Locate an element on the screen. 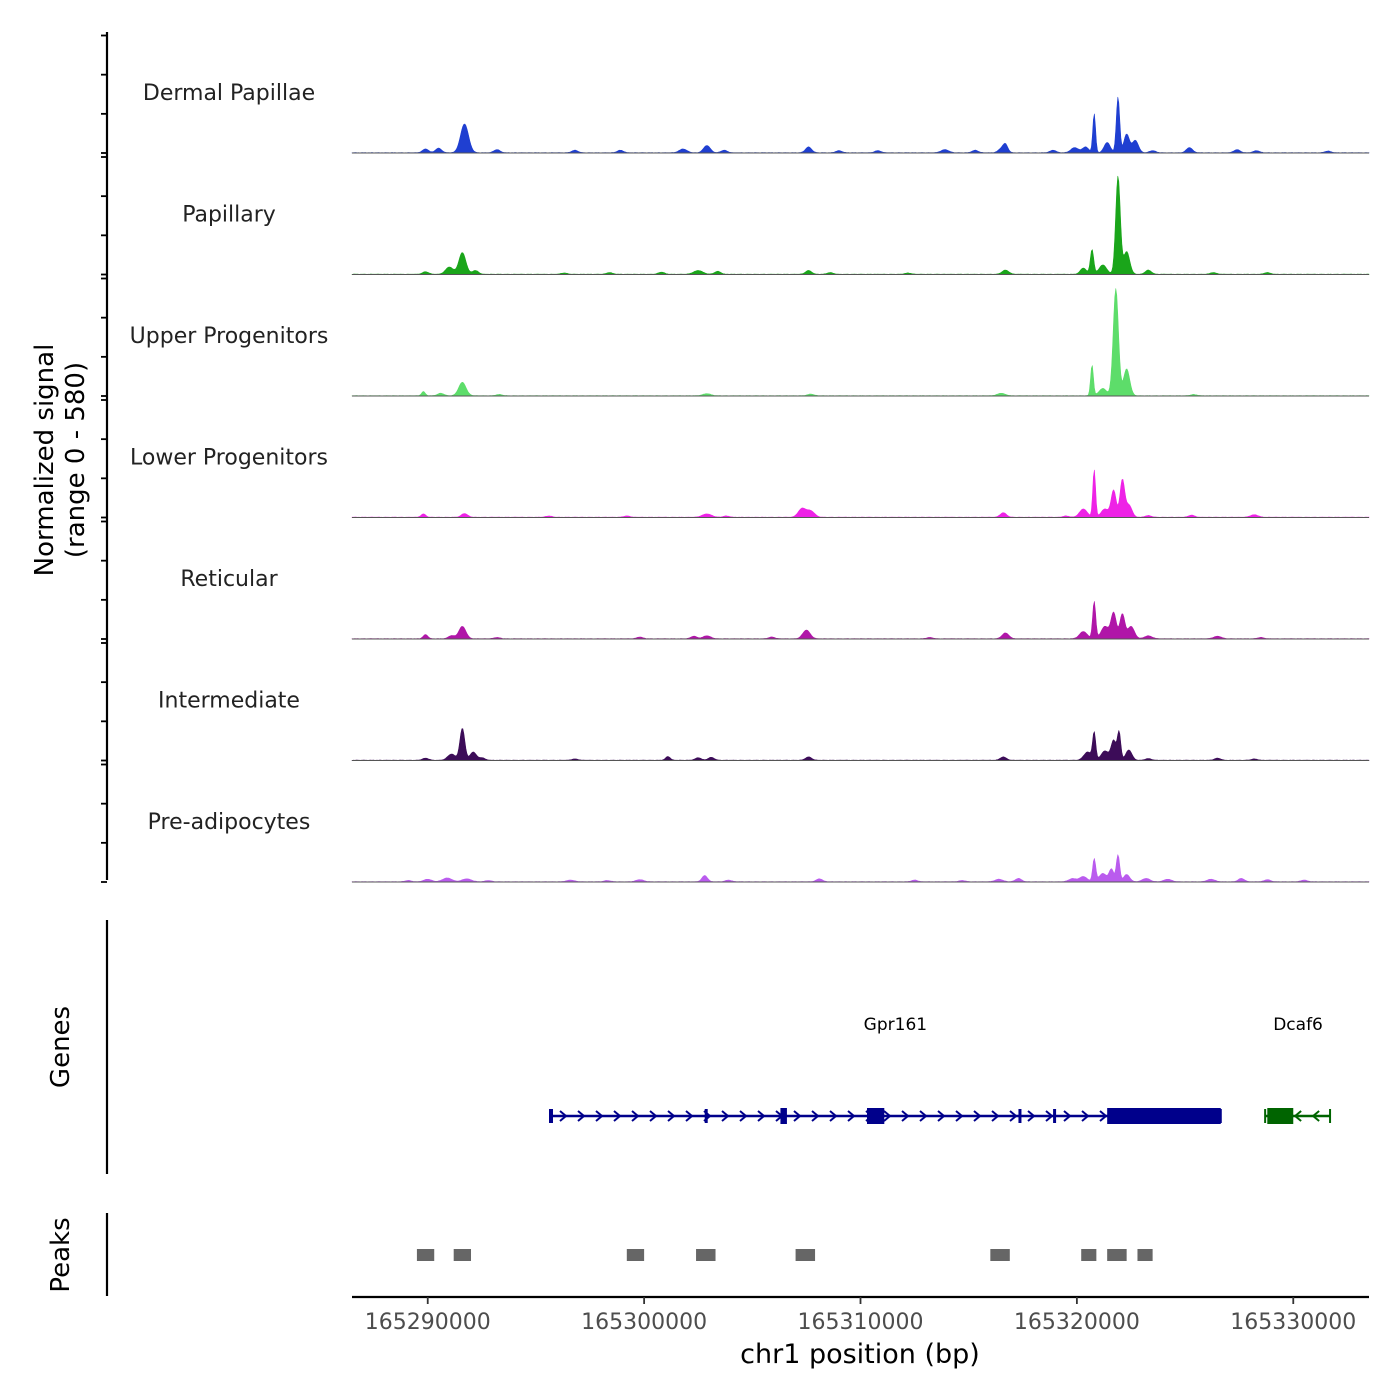 This screenshot has width=1400, height=1400. track-intermediate: Intermediate is located at coordinates (764, 725).